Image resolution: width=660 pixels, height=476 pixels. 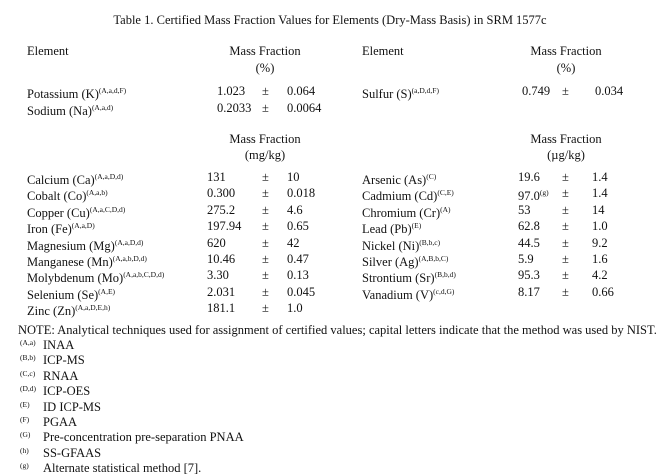 What do you see at coordinates (600, 242) in the screenshot?
I see `uncertainty: 9.2` at bounding box center [600, 242].